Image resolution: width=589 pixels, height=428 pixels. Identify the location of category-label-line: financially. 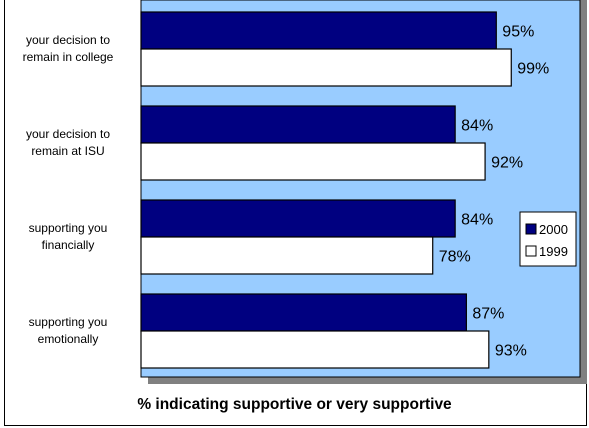
(68, 245).